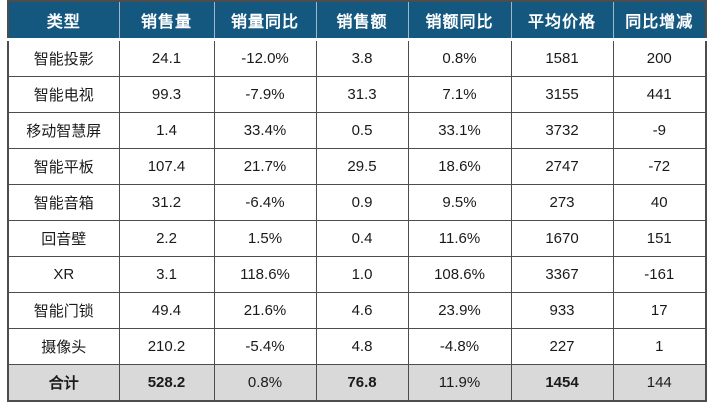 The image size is (718, 406). I want to click on value-cell: 11.6%, so click(459, 238).